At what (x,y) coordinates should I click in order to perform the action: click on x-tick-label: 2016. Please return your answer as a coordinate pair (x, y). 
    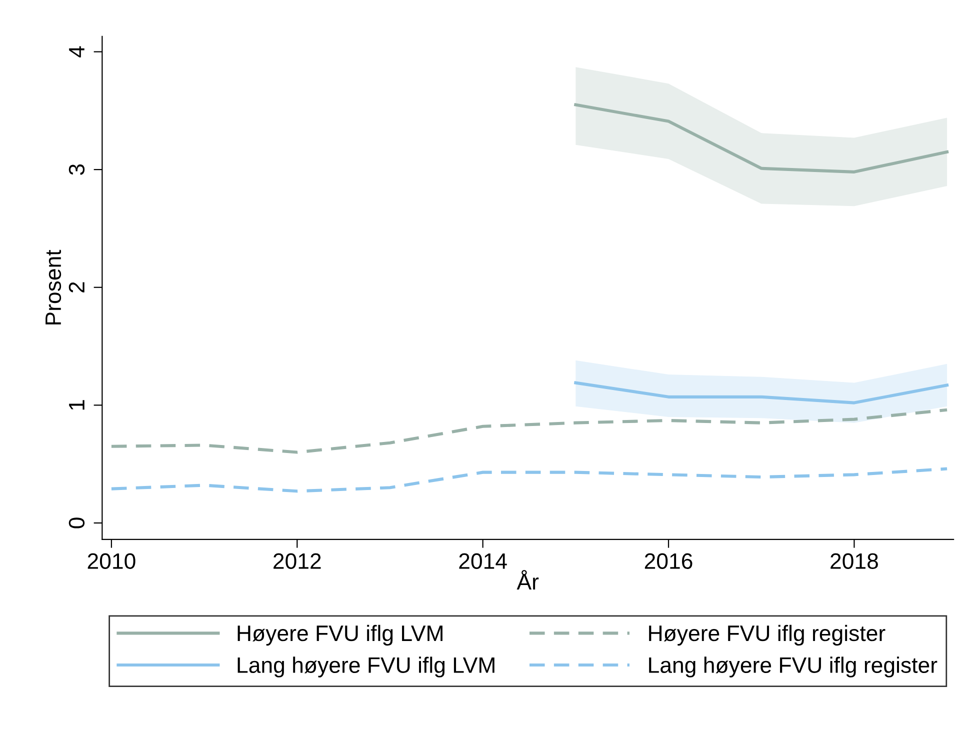
    Looking at the image, I should click on (668, 561).